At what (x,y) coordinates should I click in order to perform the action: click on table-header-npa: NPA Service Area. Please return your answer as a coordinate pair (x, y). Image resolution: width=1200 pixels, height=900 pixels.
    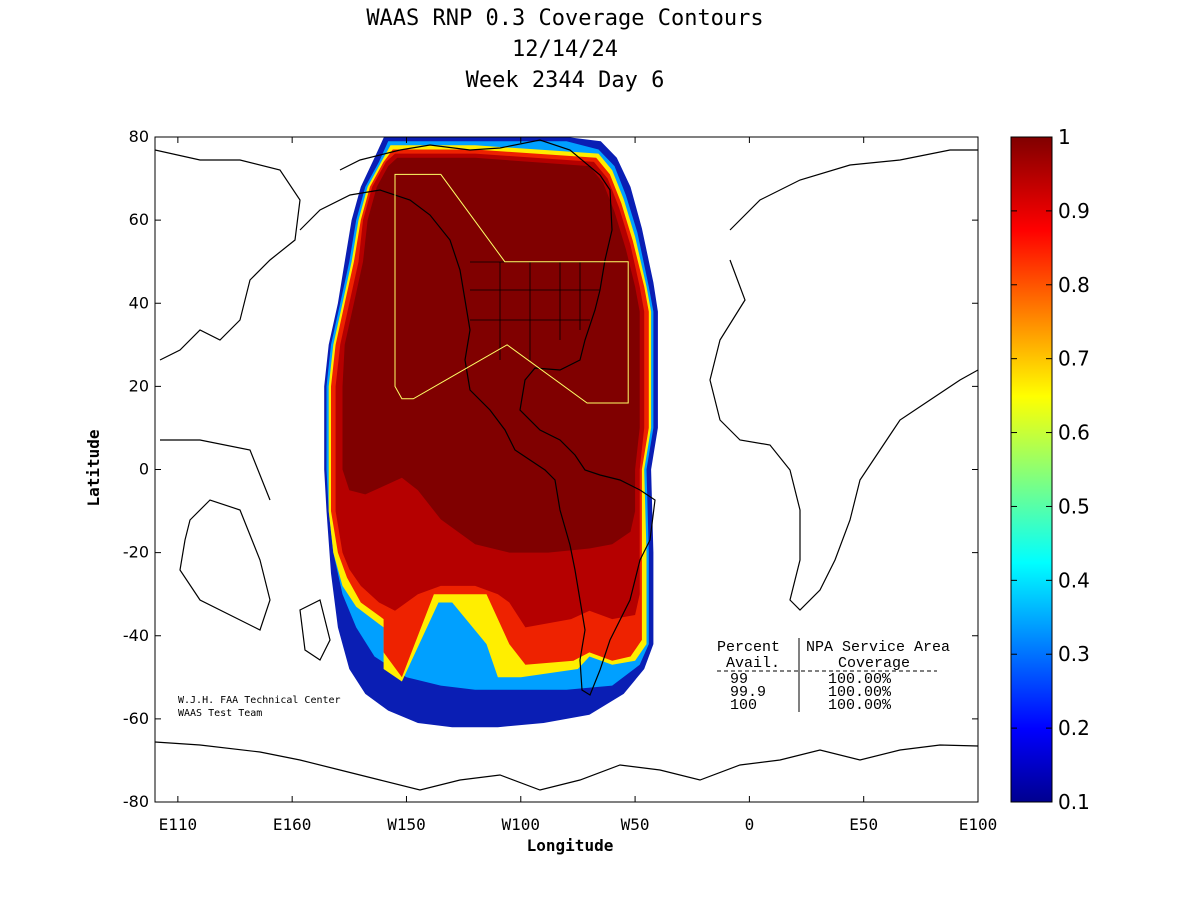
    Looking at the image, I should click on (878, 647).